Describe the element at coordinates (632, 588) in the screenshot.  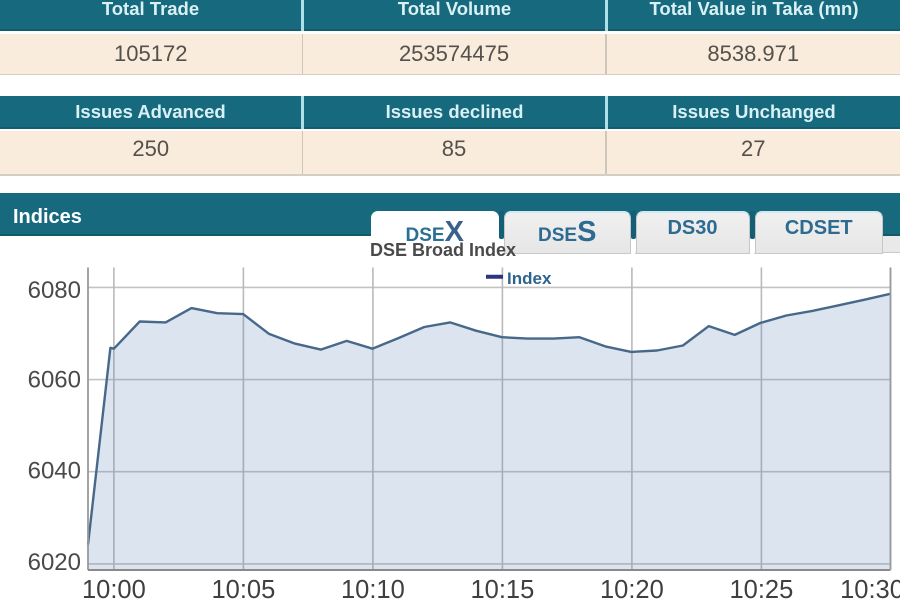
I see `svg-text: 10:20` at that location.